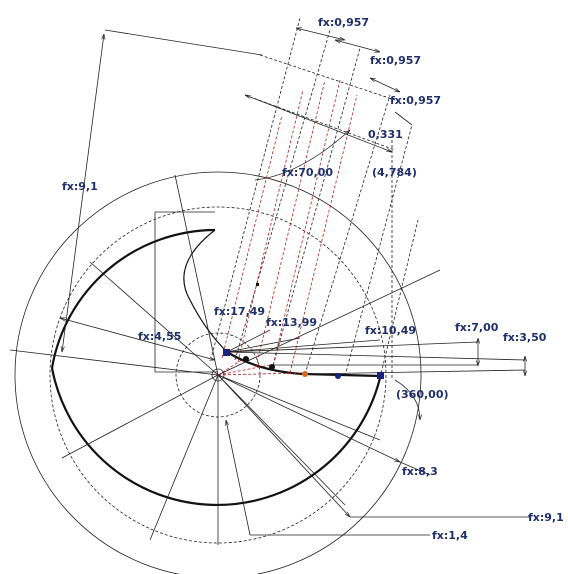  I want to click on scroll-profile, so click(133, 298).